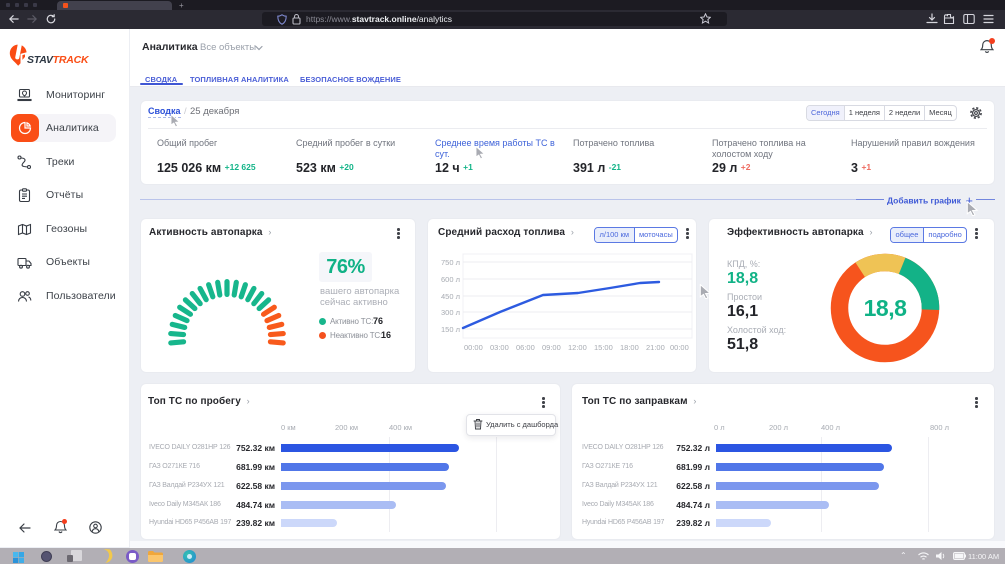 This screenshot has height=564, width=1005. What do you see at coordinates (58, 60) in the screenshot?
I see `svg-text: STAVTRACK` at bounding box center [58, 60].